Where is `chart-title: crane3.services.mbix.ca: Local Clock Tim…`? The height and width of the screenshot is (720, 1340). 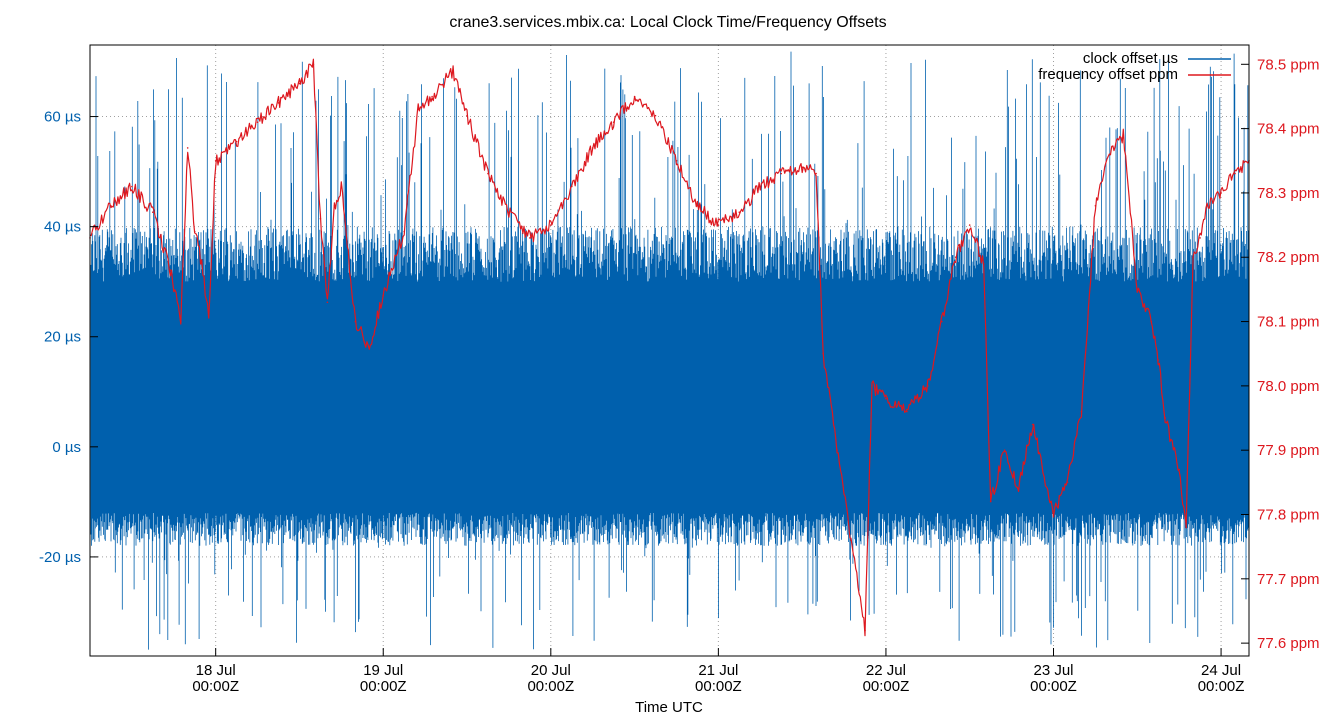 chart-title: crane3.services.mbix.ca: Local Clock Tim… is located at coordinates (667, 22).